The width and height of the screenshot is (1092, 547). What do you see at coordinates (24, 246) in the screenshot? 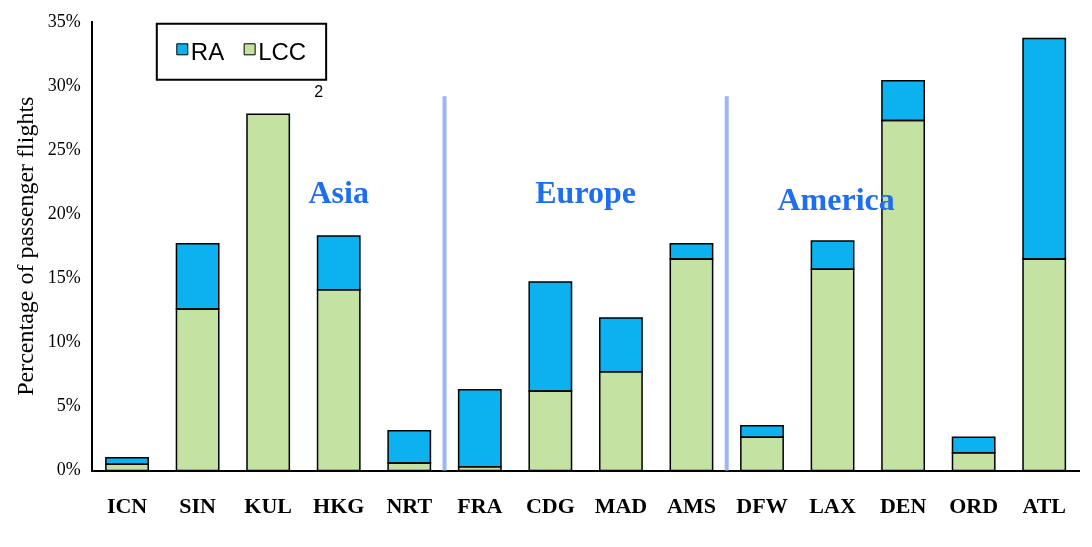
I see `y-axis-title: Percentage of passenger flights` at bounding box center [24, 246].